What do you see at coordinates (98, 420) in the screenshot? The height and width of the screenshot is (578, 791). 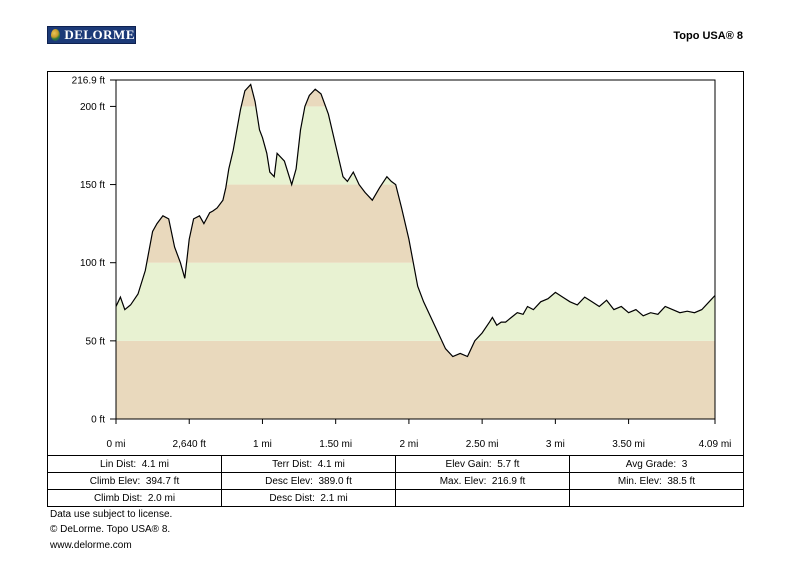 I see `y-tick-label: 0 ft` at bounding box center [98, 420].